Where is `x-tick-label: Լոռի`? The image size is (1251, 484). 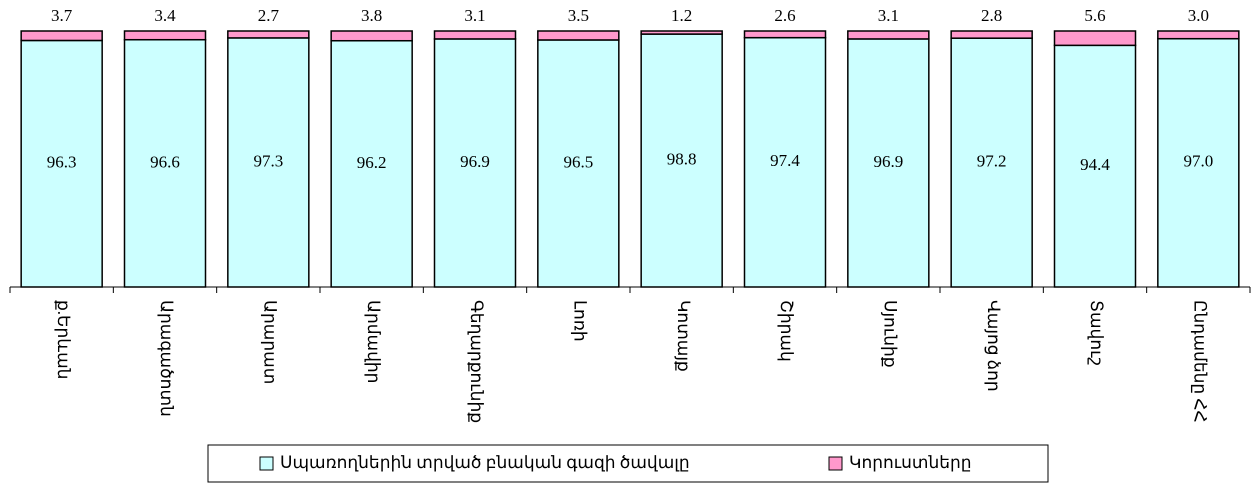
x-tick-label: Լոռի is located at coordinates (579, 321).